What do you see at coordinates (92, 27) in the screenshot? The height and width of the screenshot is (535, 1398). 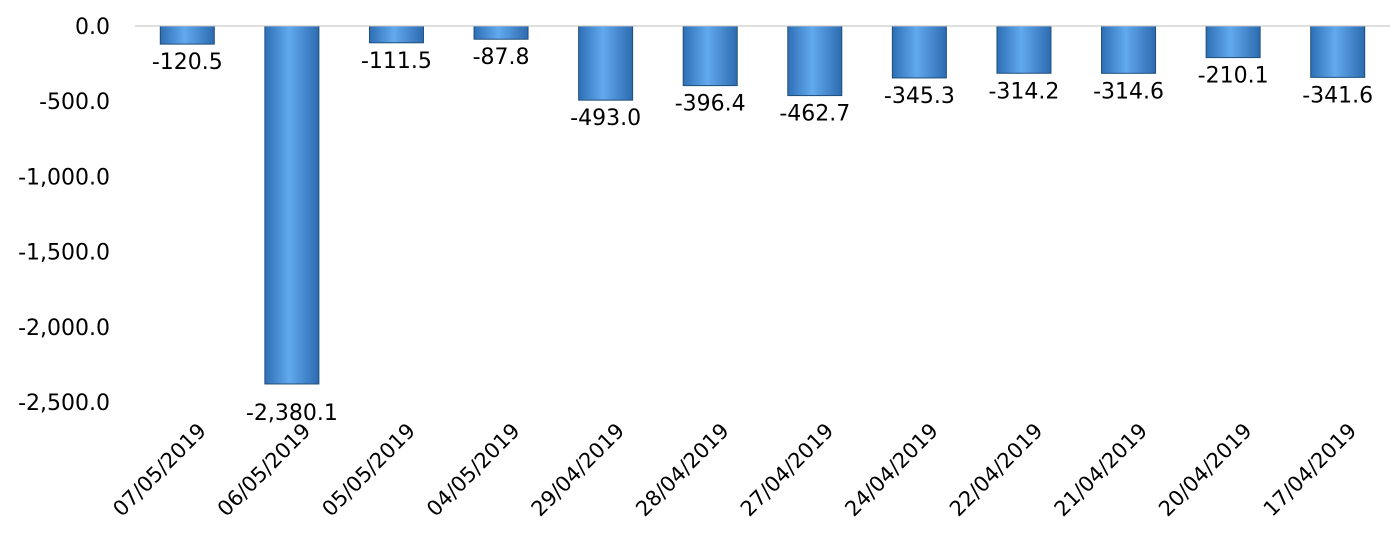 I see `y-tick-label: 0.0` at bounding box center [92, 27].